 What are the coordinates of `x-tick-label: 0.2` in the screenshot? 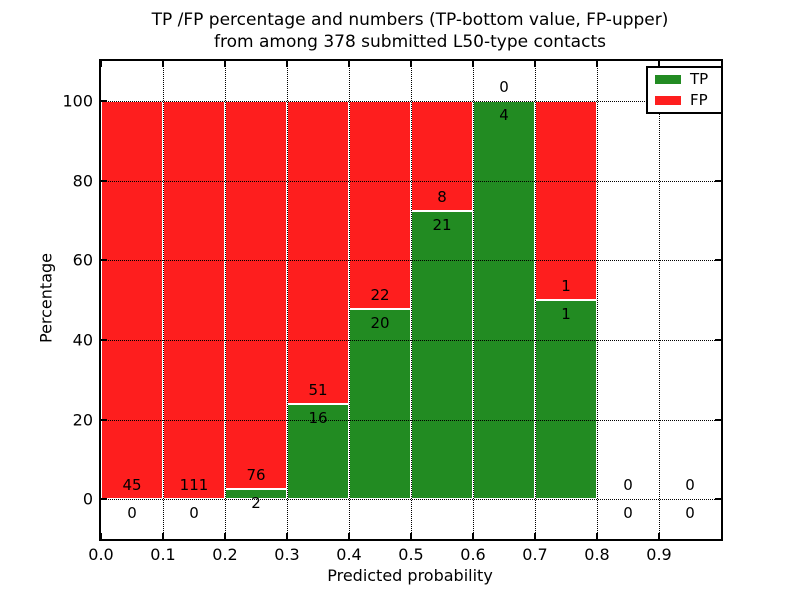 It's located at (225, 554).